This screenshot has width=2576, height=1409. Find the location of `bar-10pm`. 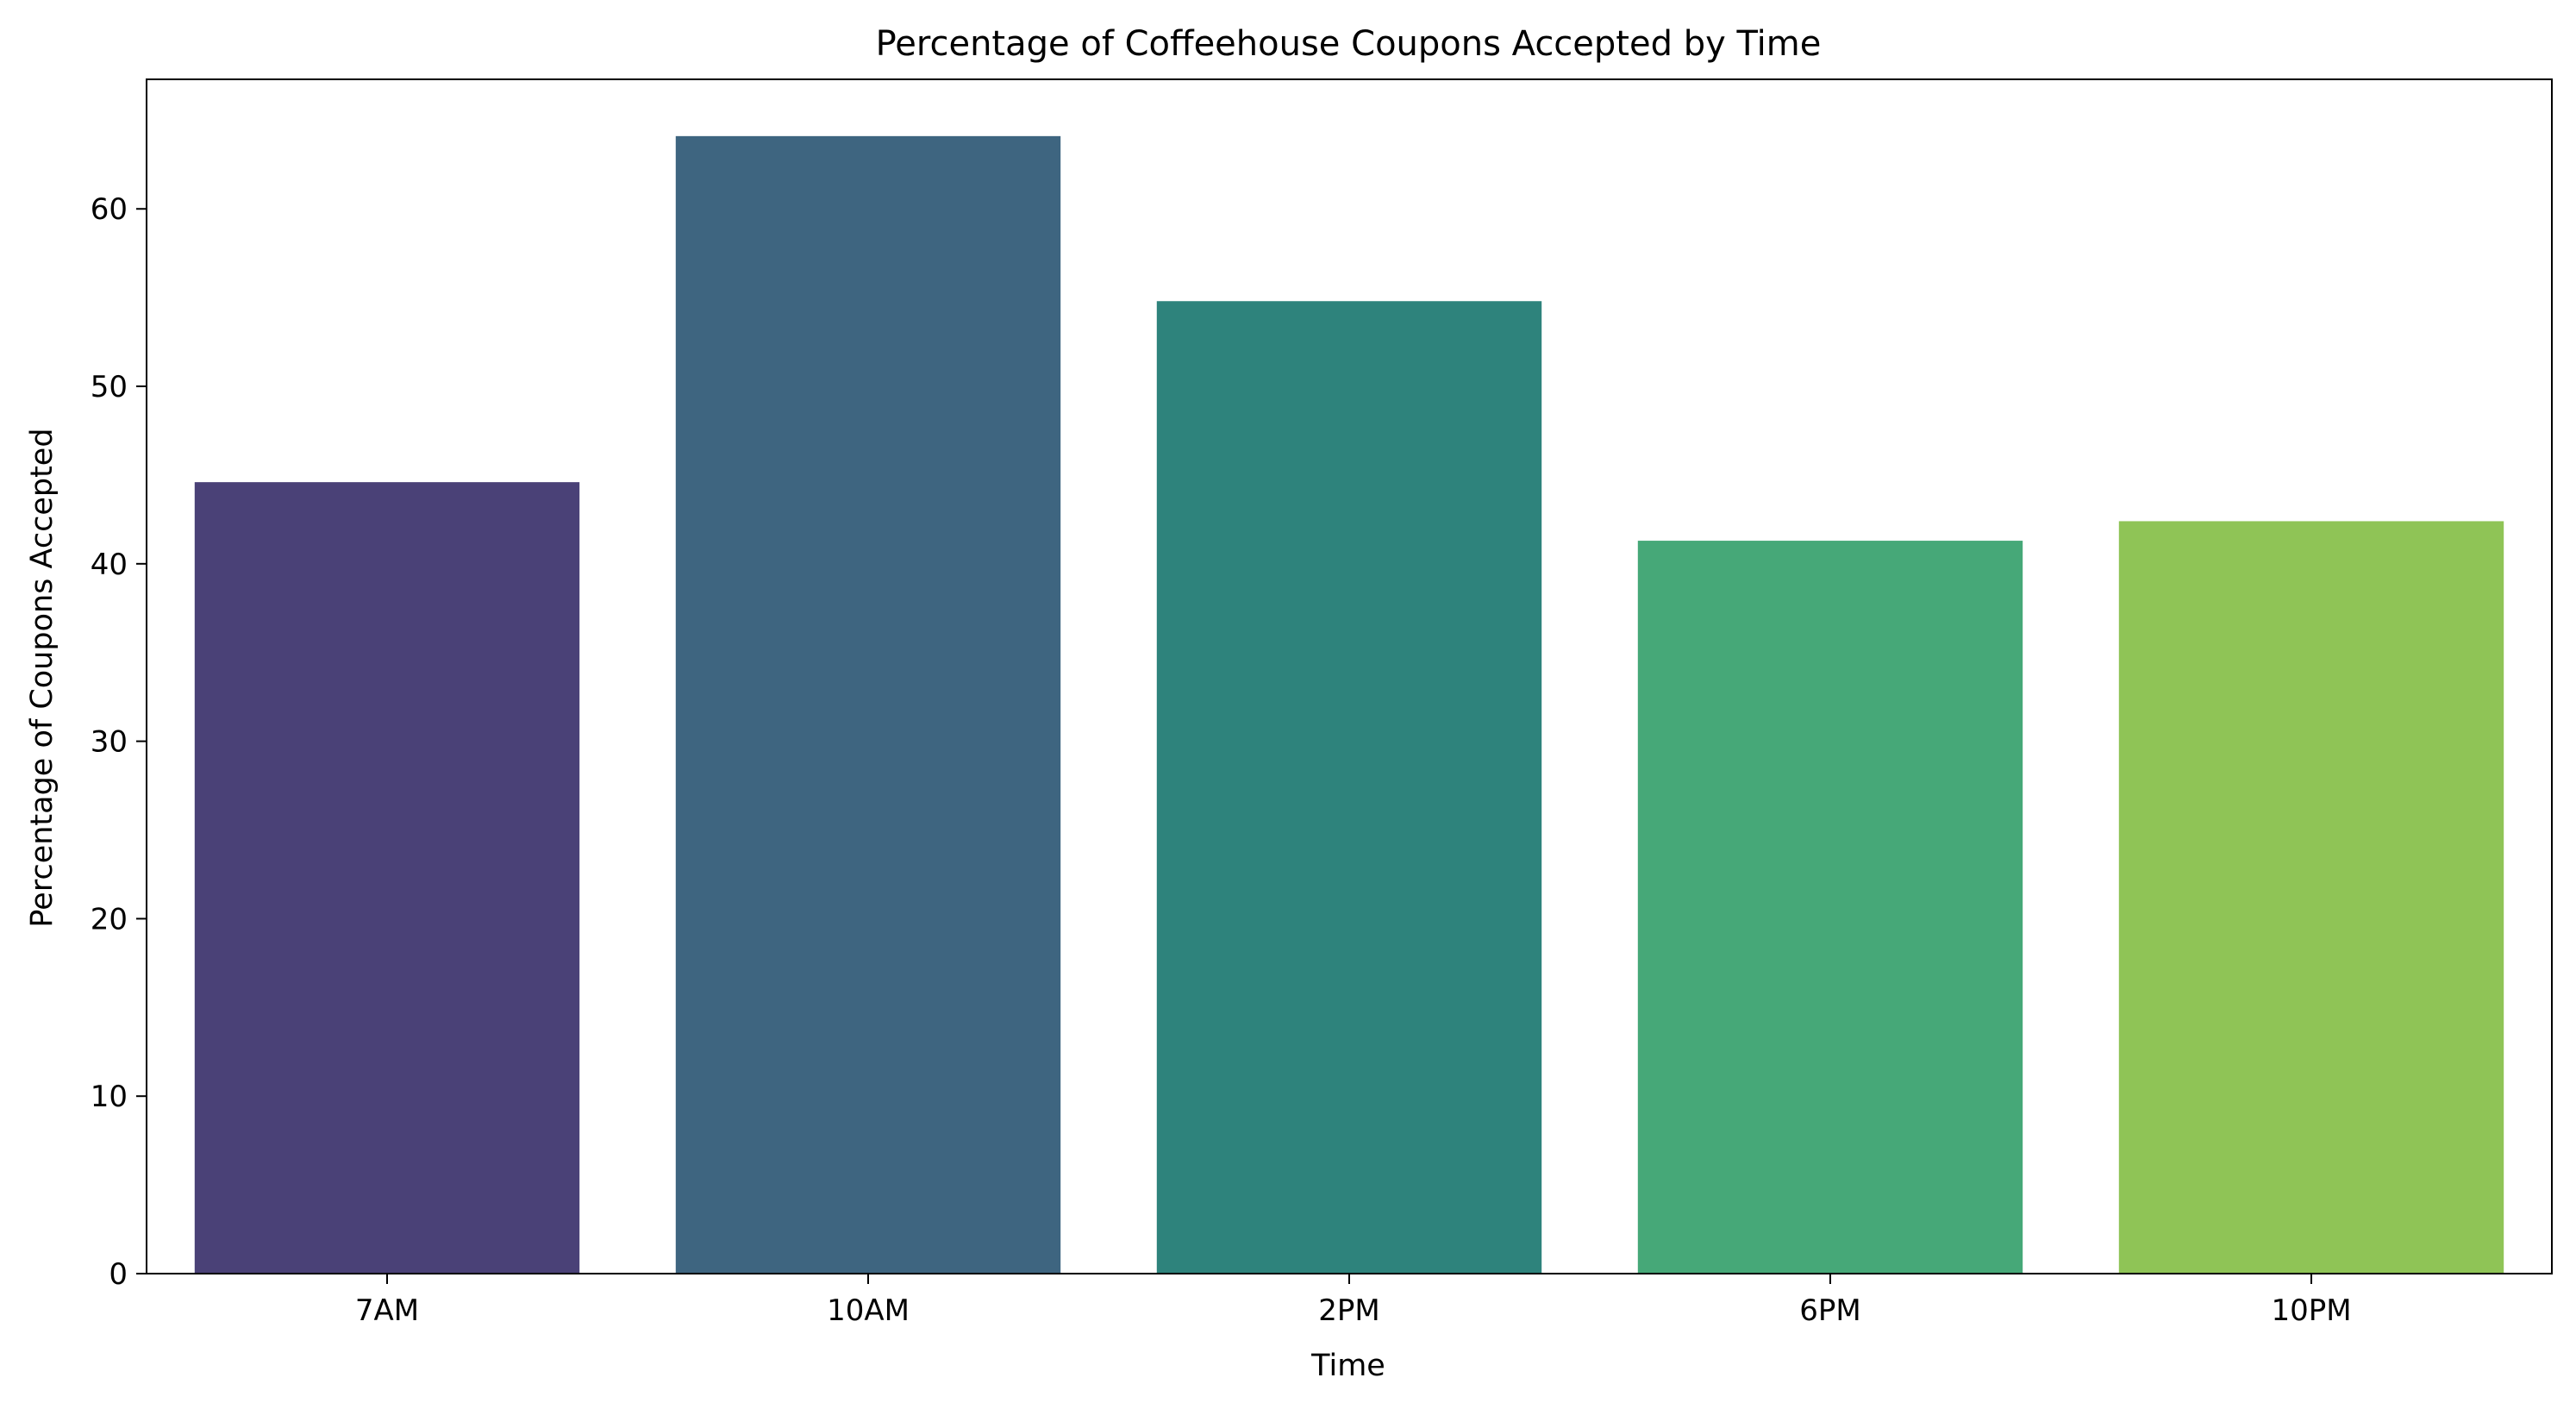

bar-10pm is located at coordinates (2311, 897).